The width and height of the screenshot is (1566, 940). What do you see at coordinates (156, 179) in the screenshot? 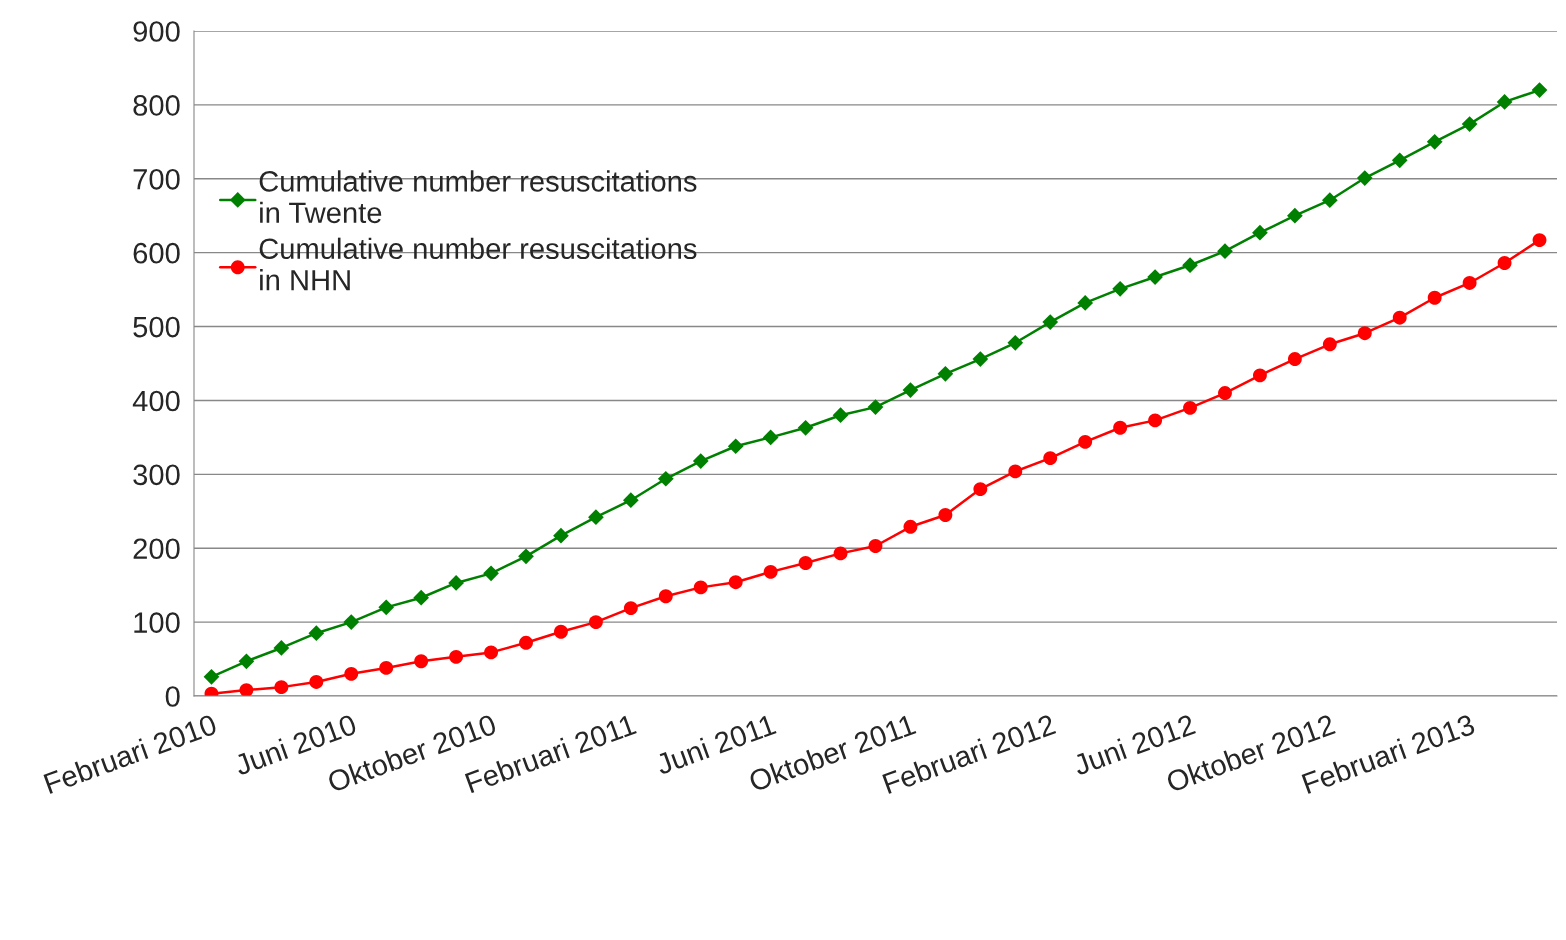
I see `y-tick-label: 700` at bounding box center [156, 179].